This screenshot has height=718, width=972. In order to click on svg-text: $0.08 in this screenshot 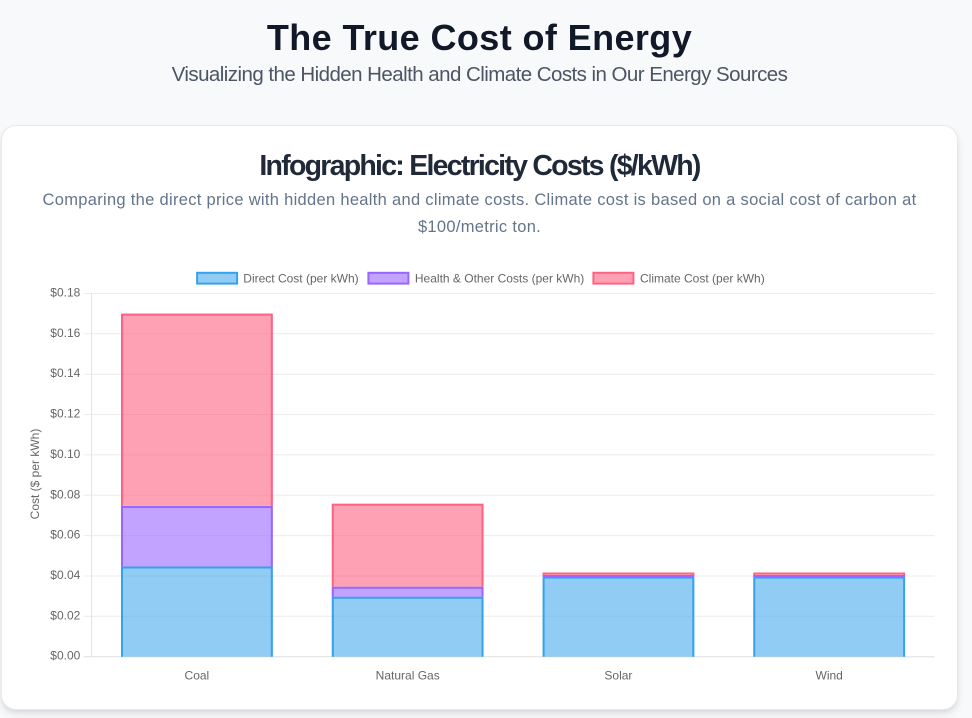, I will do `click(65, 494)`.